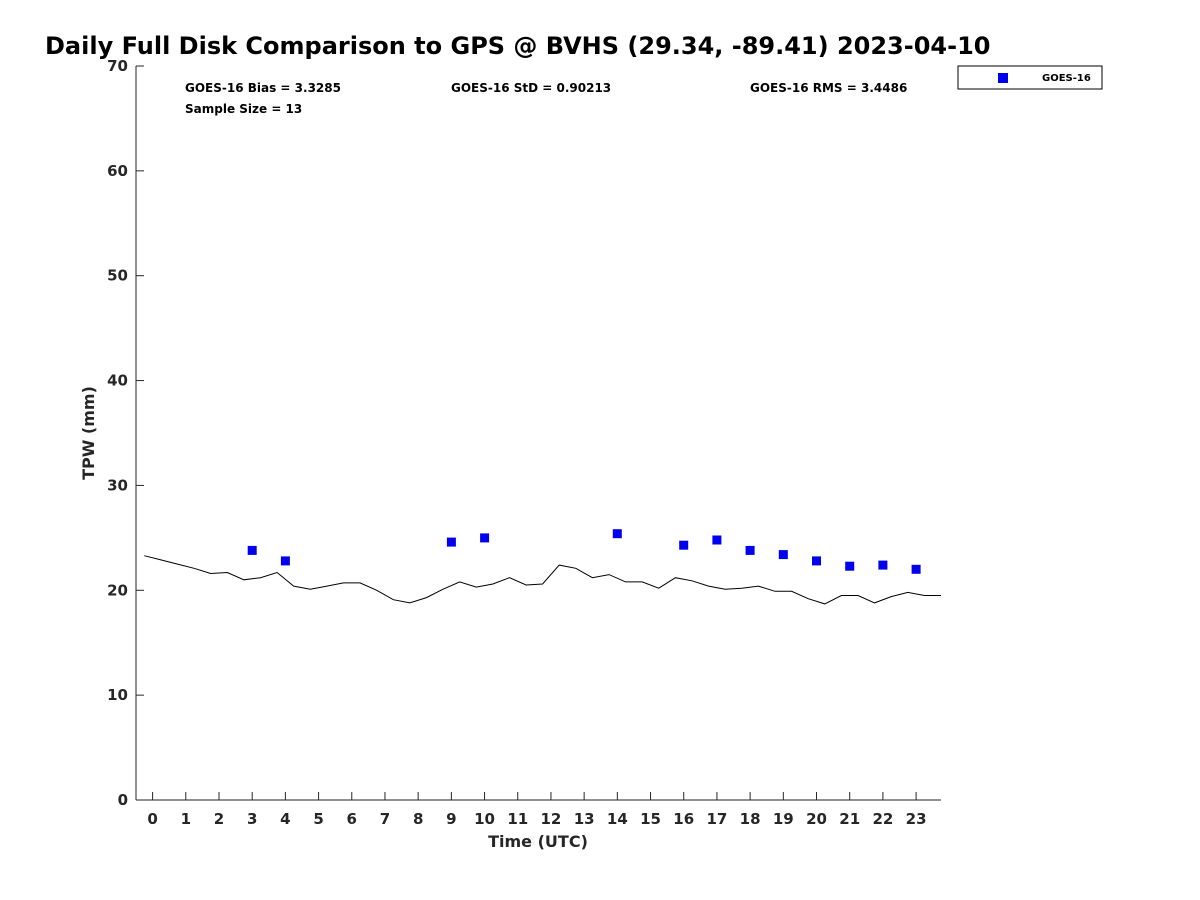 The image size is (1200, 900). I want to click on bias-stat: GOES-16 Bias = 3.3285, so click(263, 88).